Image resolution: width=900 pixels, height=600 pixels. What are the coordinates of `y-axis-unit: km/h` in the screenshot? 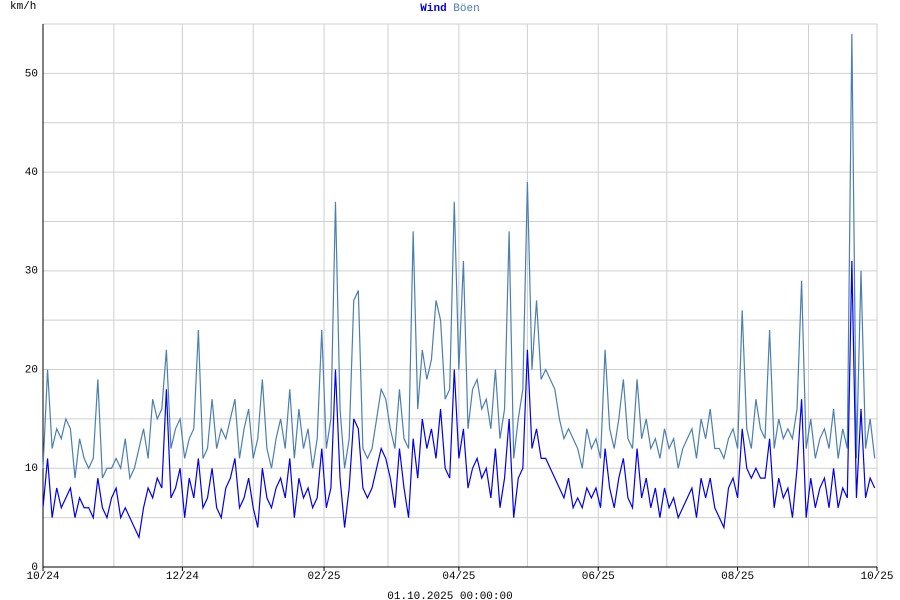 It's located at (23, 7).